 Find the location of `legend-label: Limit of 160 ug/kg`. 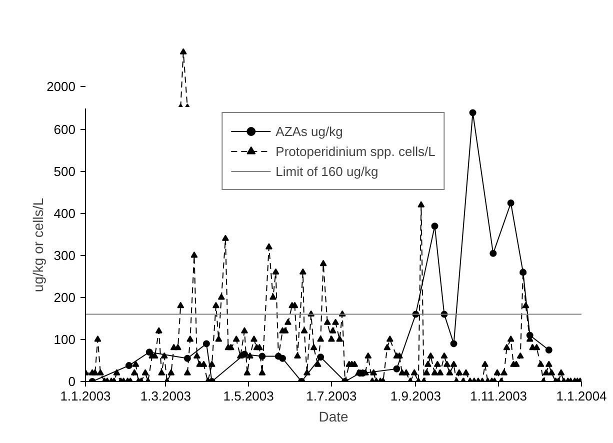

legend-label: Limit of 160 ug/kg is located at coordinates (327, 171).